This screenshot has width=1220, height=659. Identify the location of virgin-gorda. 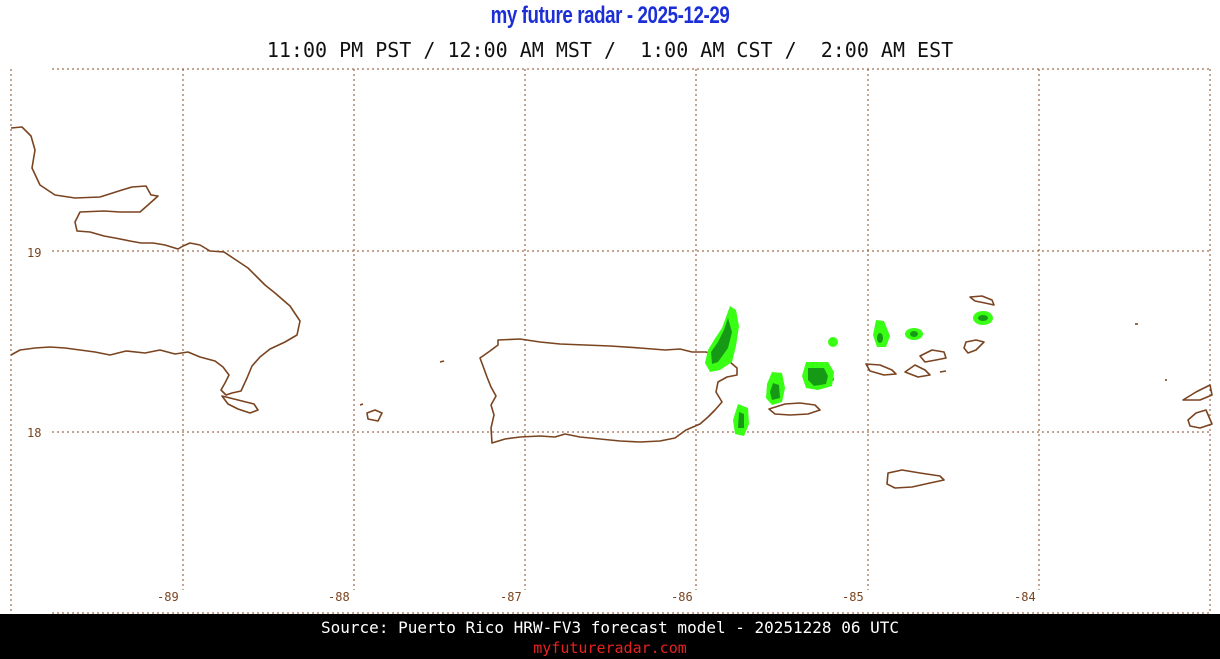
(974, 346).